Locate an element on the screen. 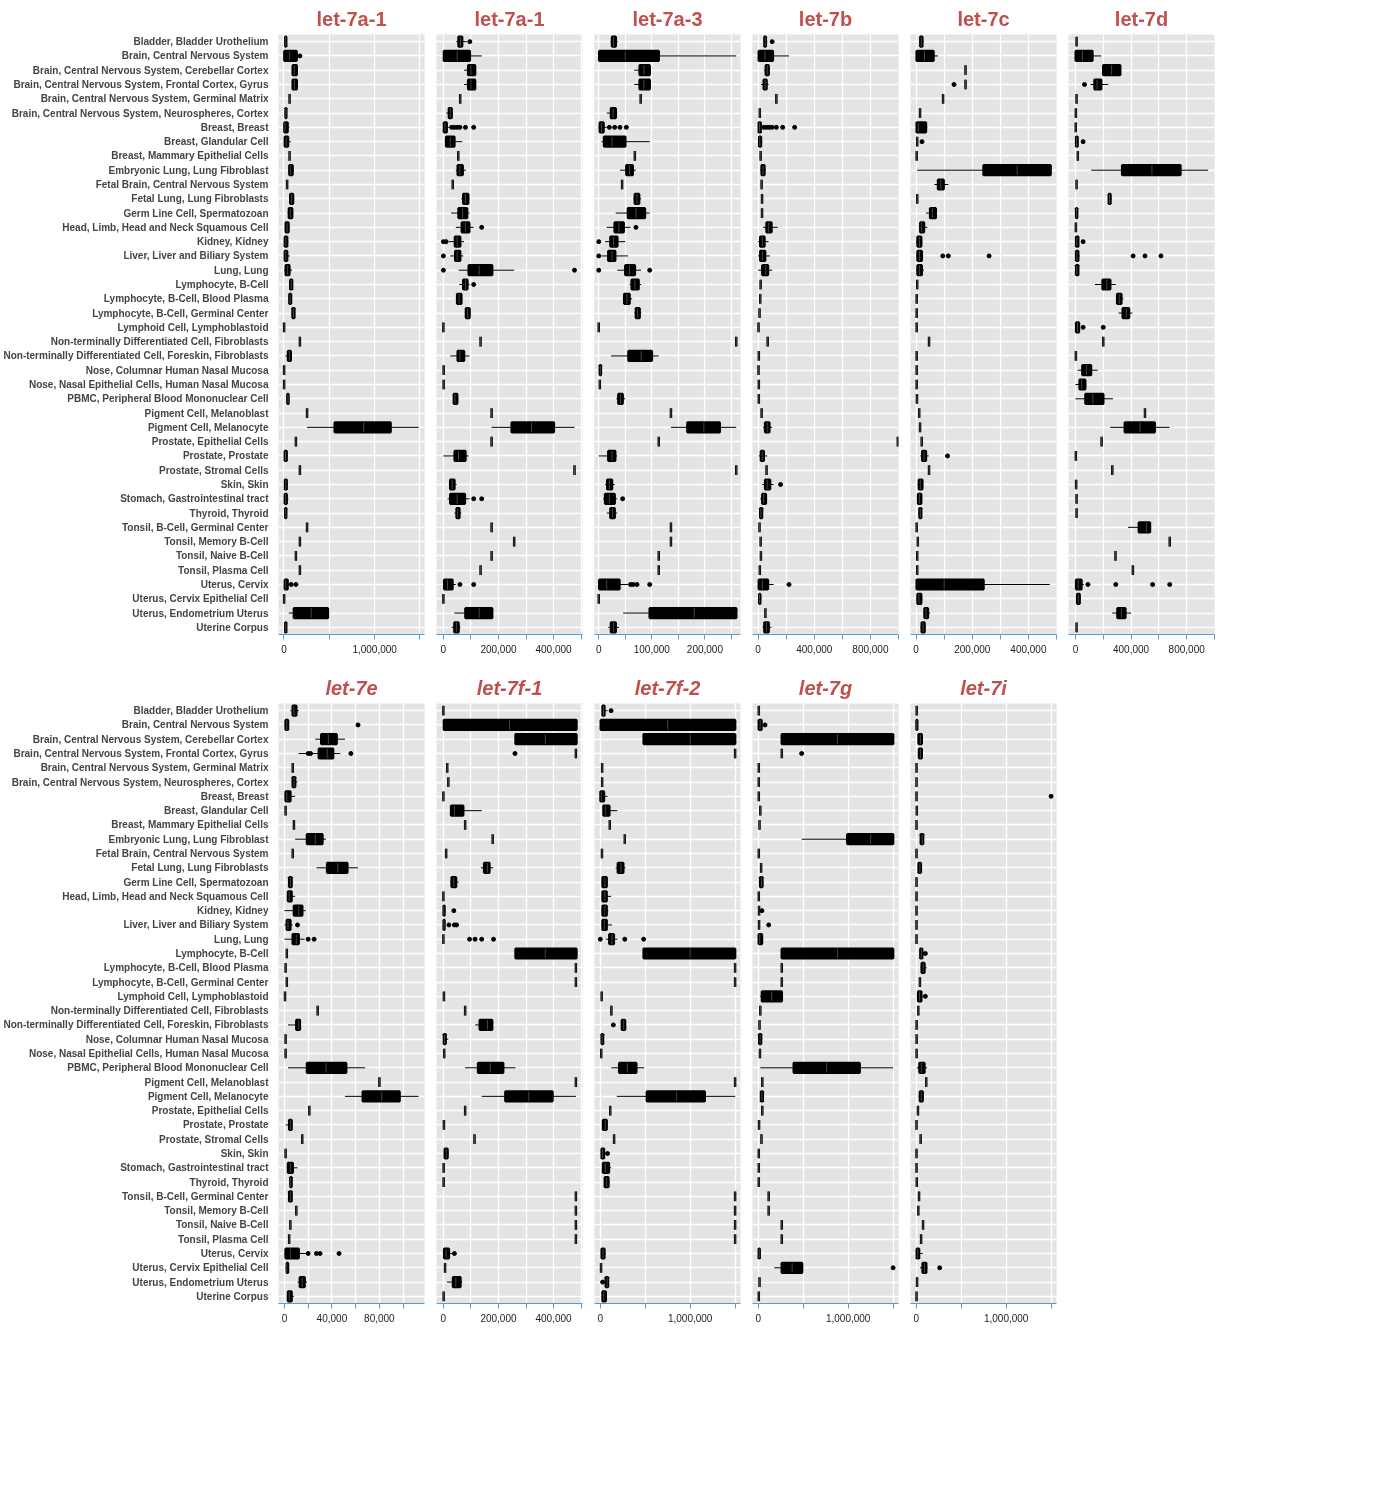 This screenshot has width=1389, height=1489. x-tick-label: 800,000 is located at coordinates (870, 649).